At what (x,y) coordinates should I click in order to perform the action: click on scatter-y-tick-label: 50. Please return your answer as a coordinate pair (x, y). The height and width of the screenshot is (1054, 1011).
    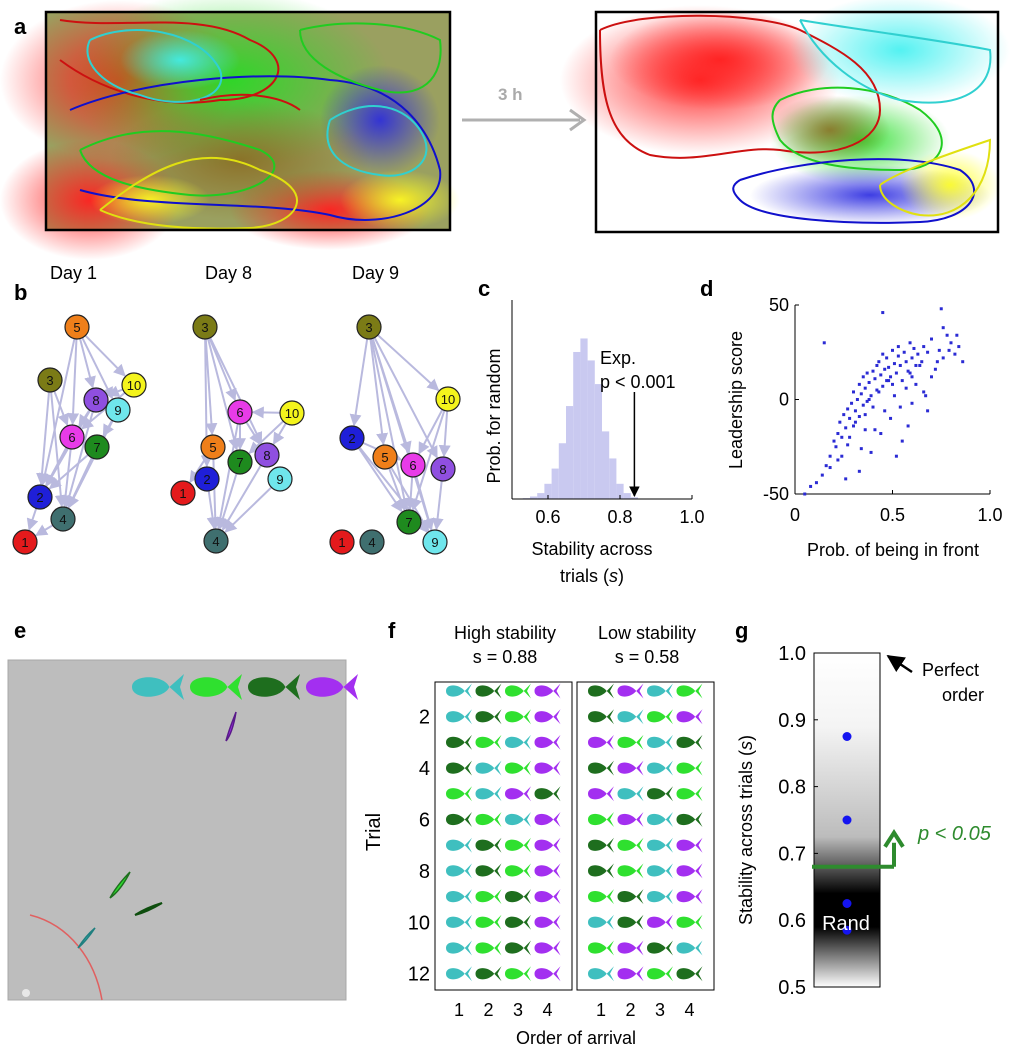
    Looking at the image, I should click on (779, 305).